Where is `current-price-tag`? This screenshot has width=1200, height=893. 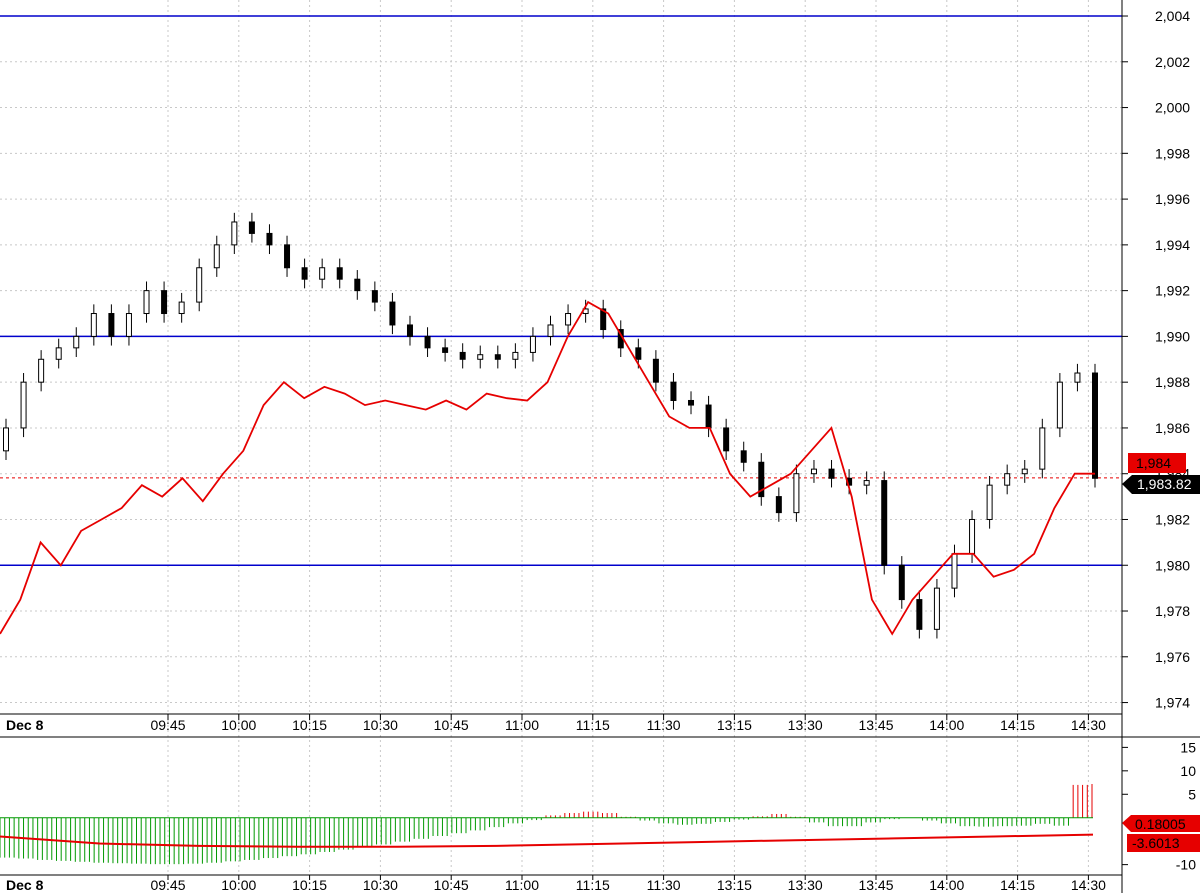 current-price-tag is located at coordinates (1161, 484).